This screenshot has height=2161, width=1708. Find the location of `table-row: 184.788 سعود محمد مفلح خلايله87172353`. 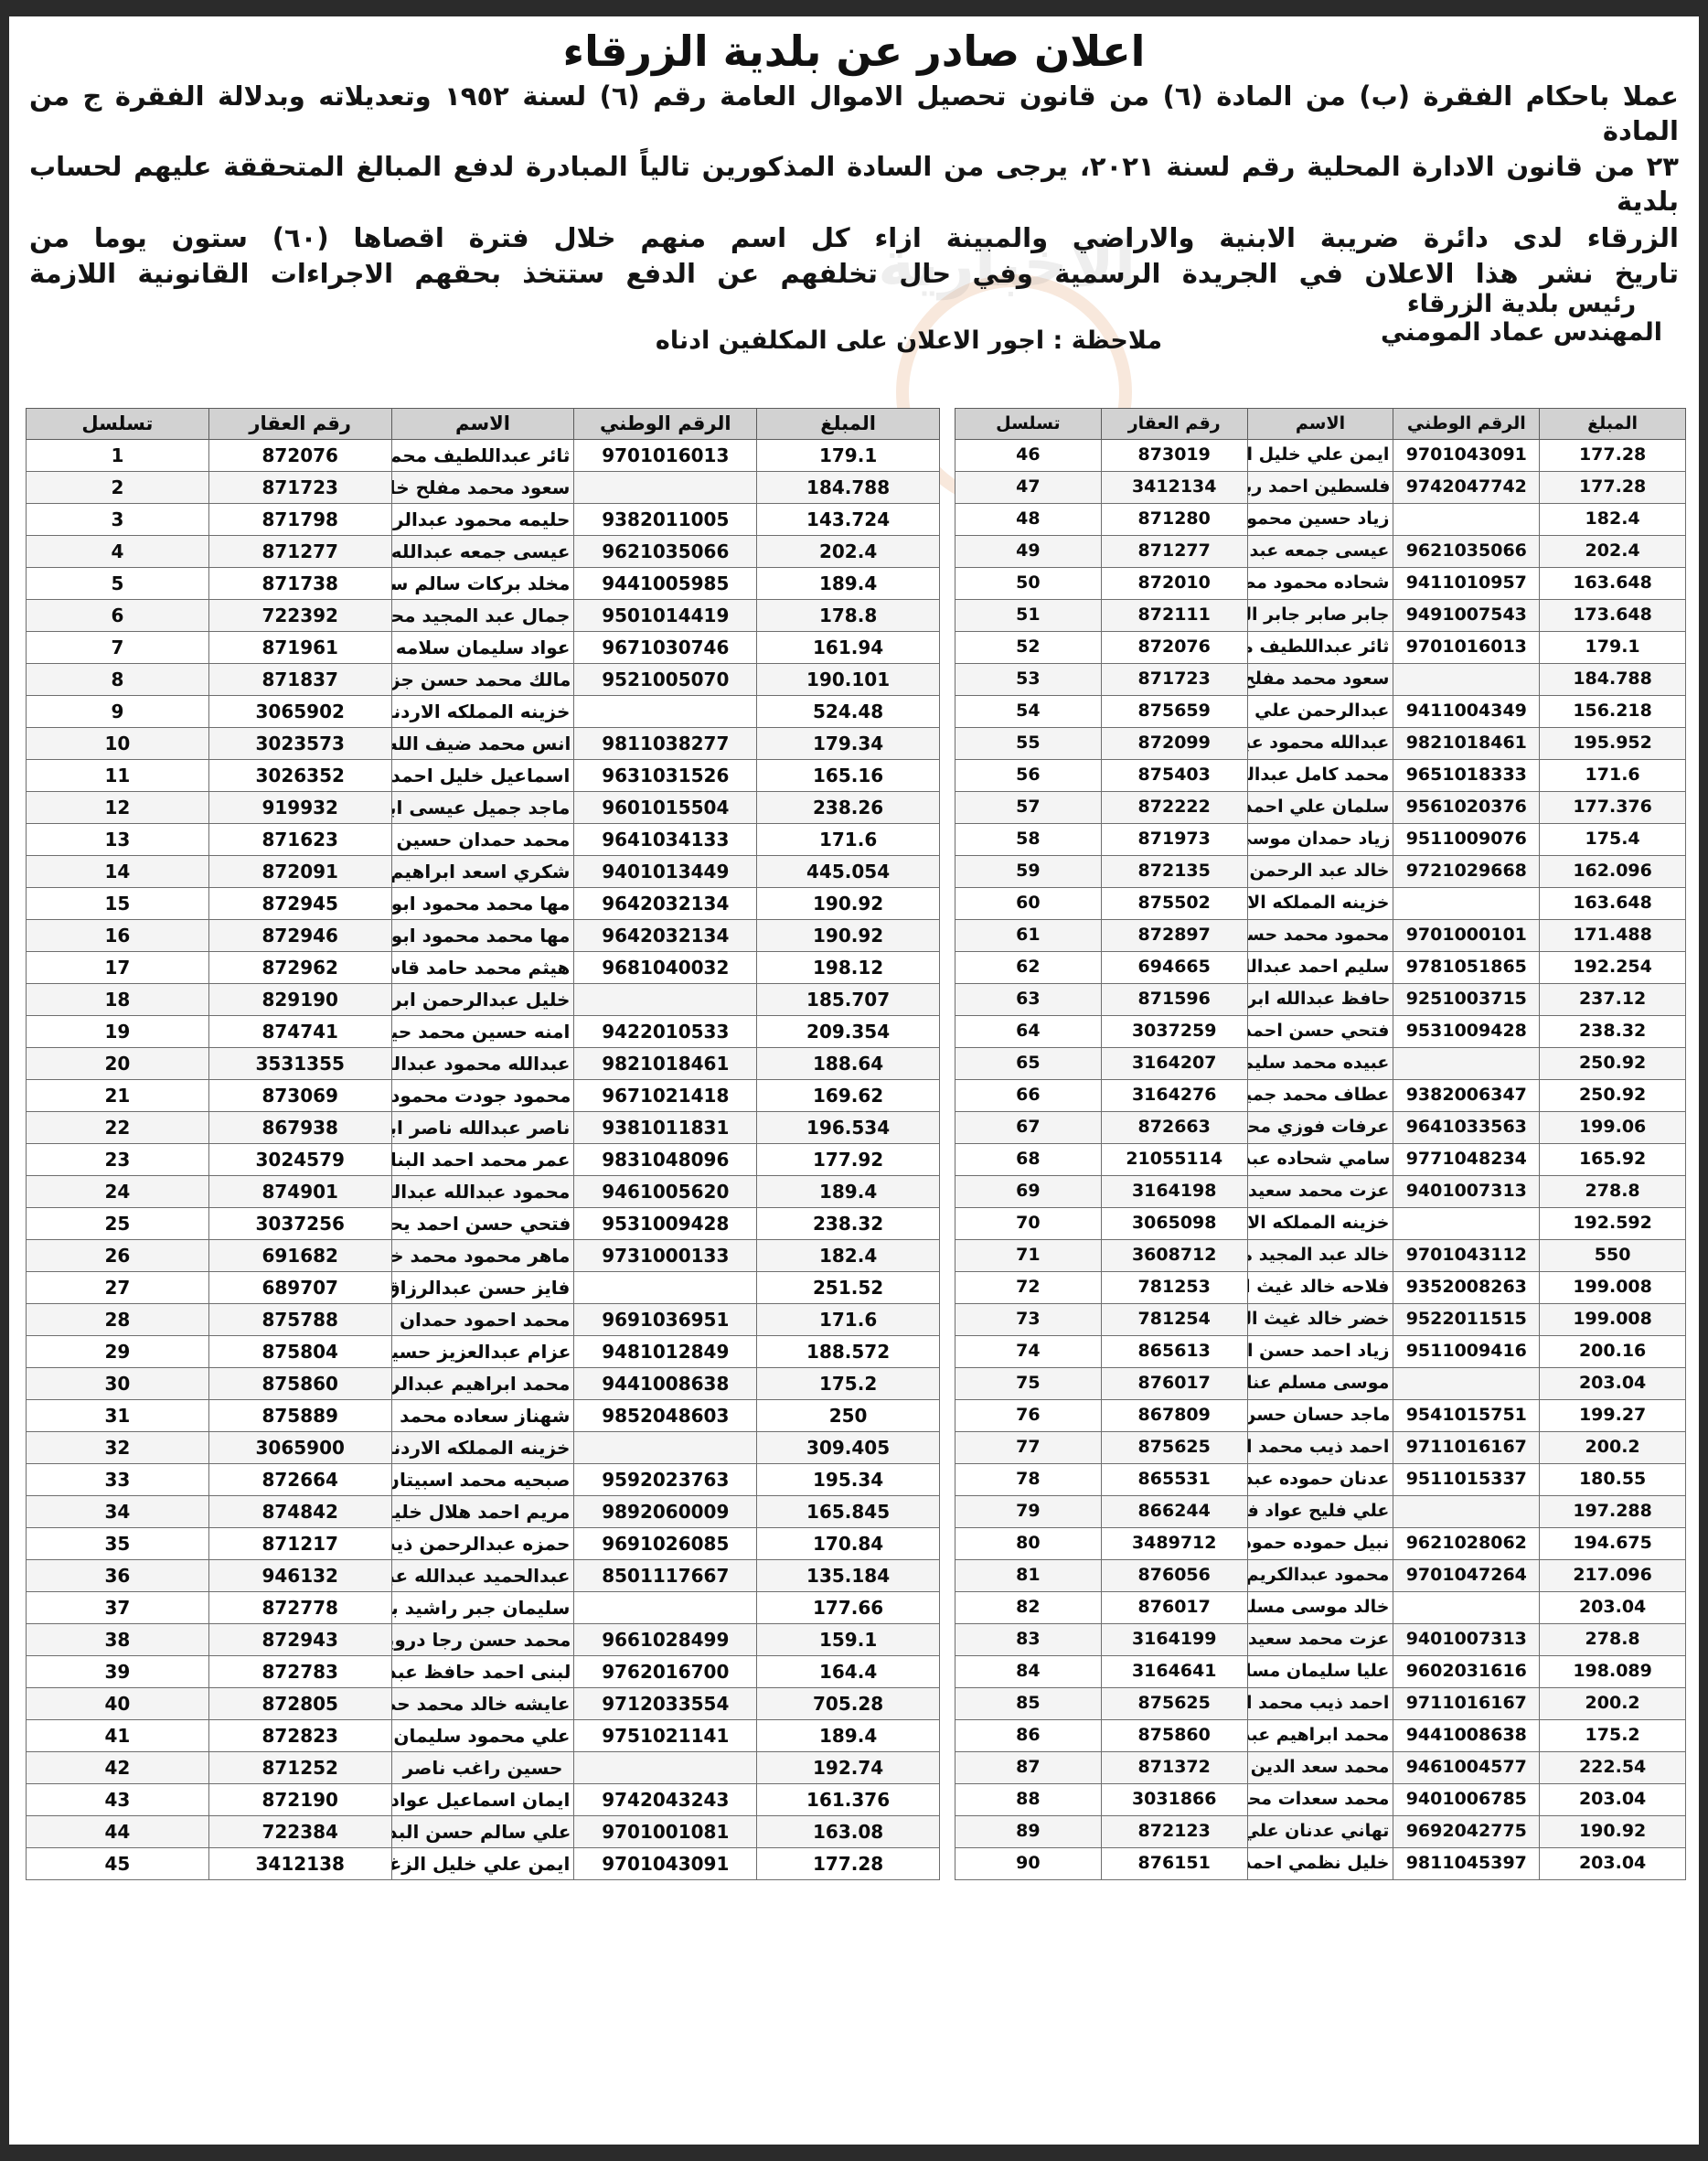

table-row: 184.788 سعود محمد مفلح خلايله87172353 is located at coordinates (1321, 679).